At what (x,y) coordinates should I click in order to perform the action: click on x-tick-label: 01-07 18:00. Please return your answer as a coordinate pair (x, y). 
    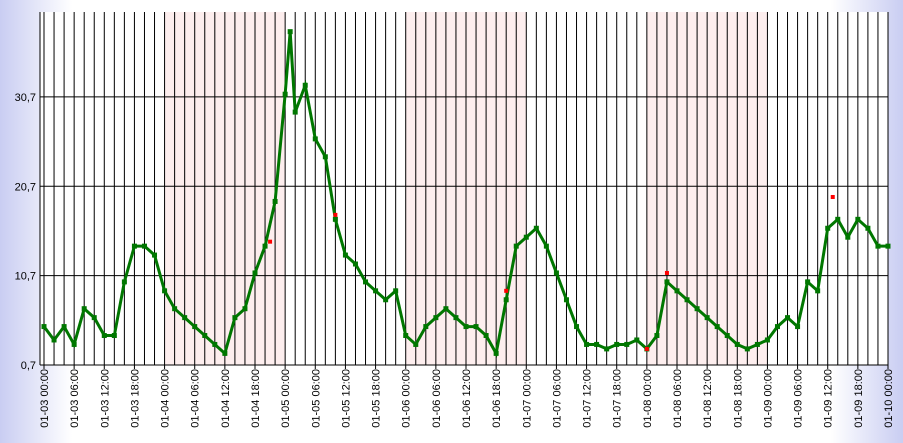
    Looking at the image, I should click on (618, 398).